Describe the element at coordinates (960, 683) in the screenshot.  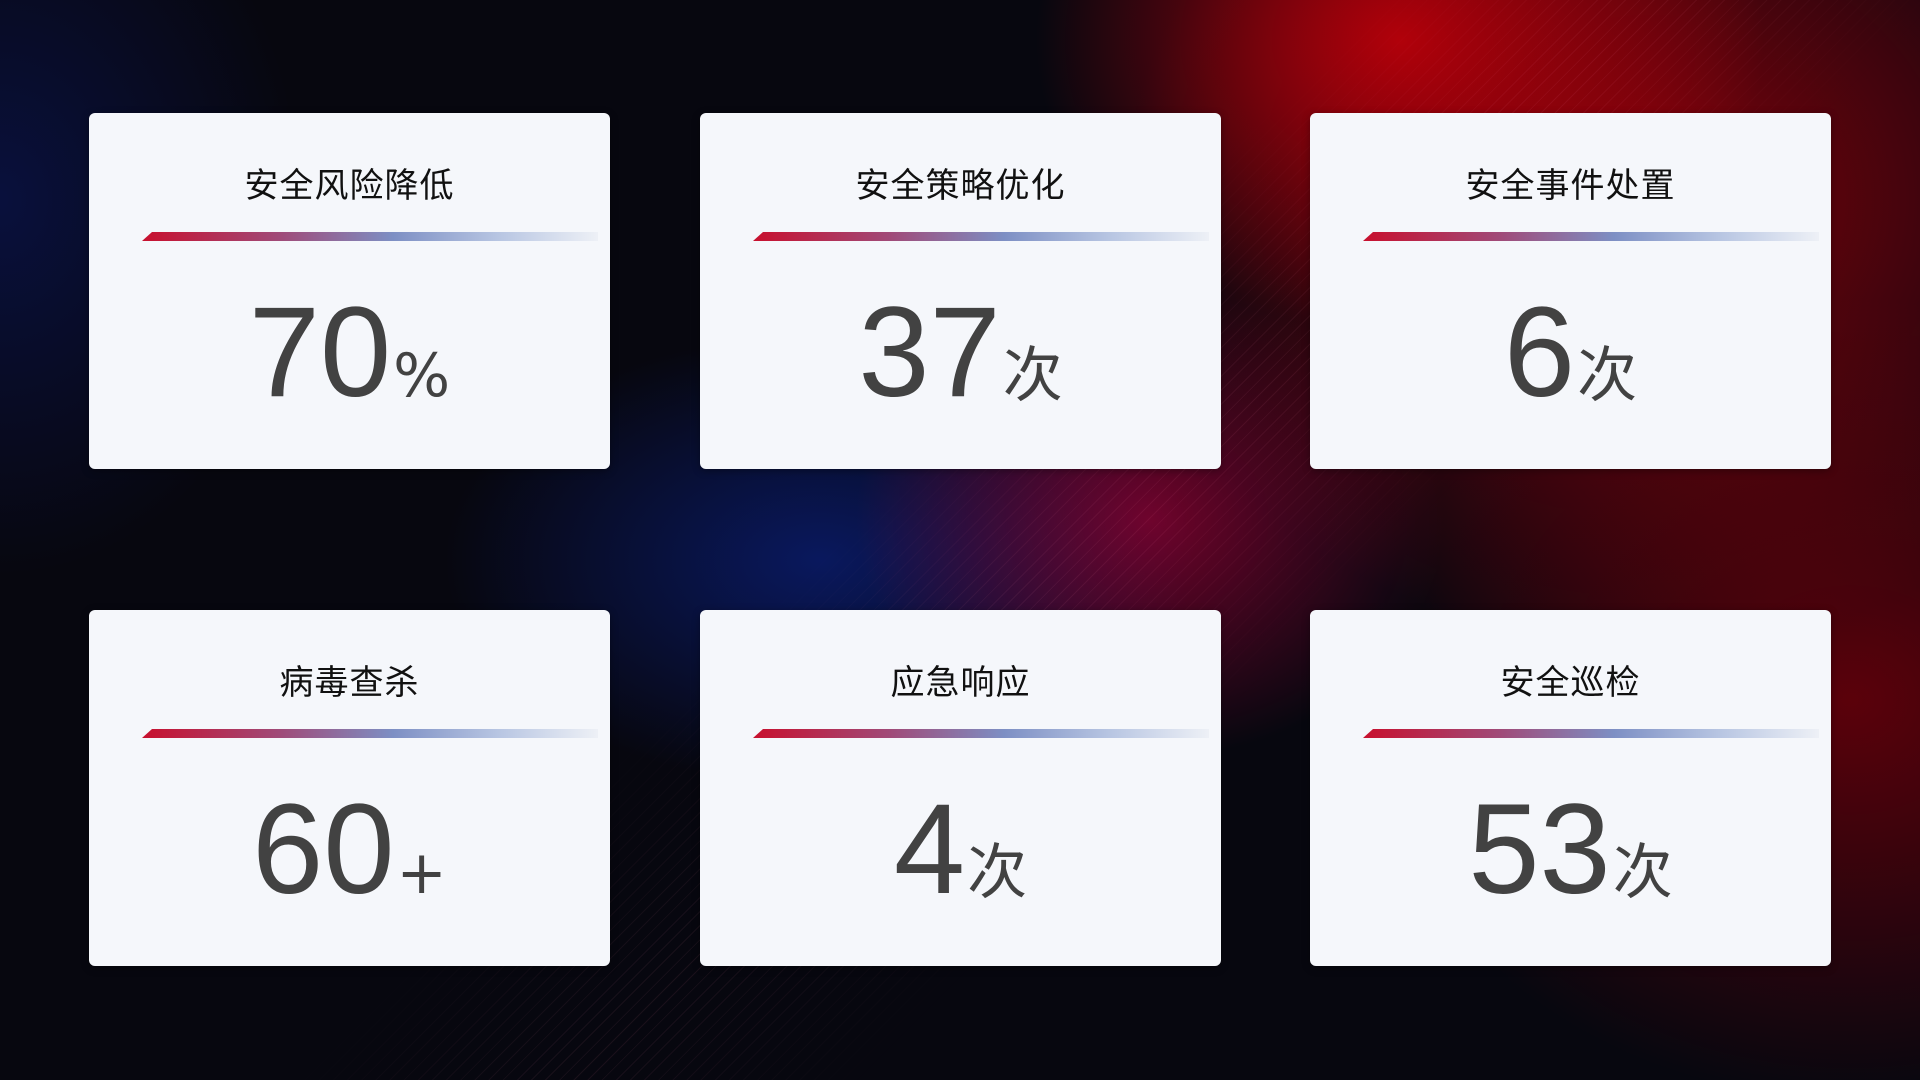
I see `card-title: 应急响应` at that location.